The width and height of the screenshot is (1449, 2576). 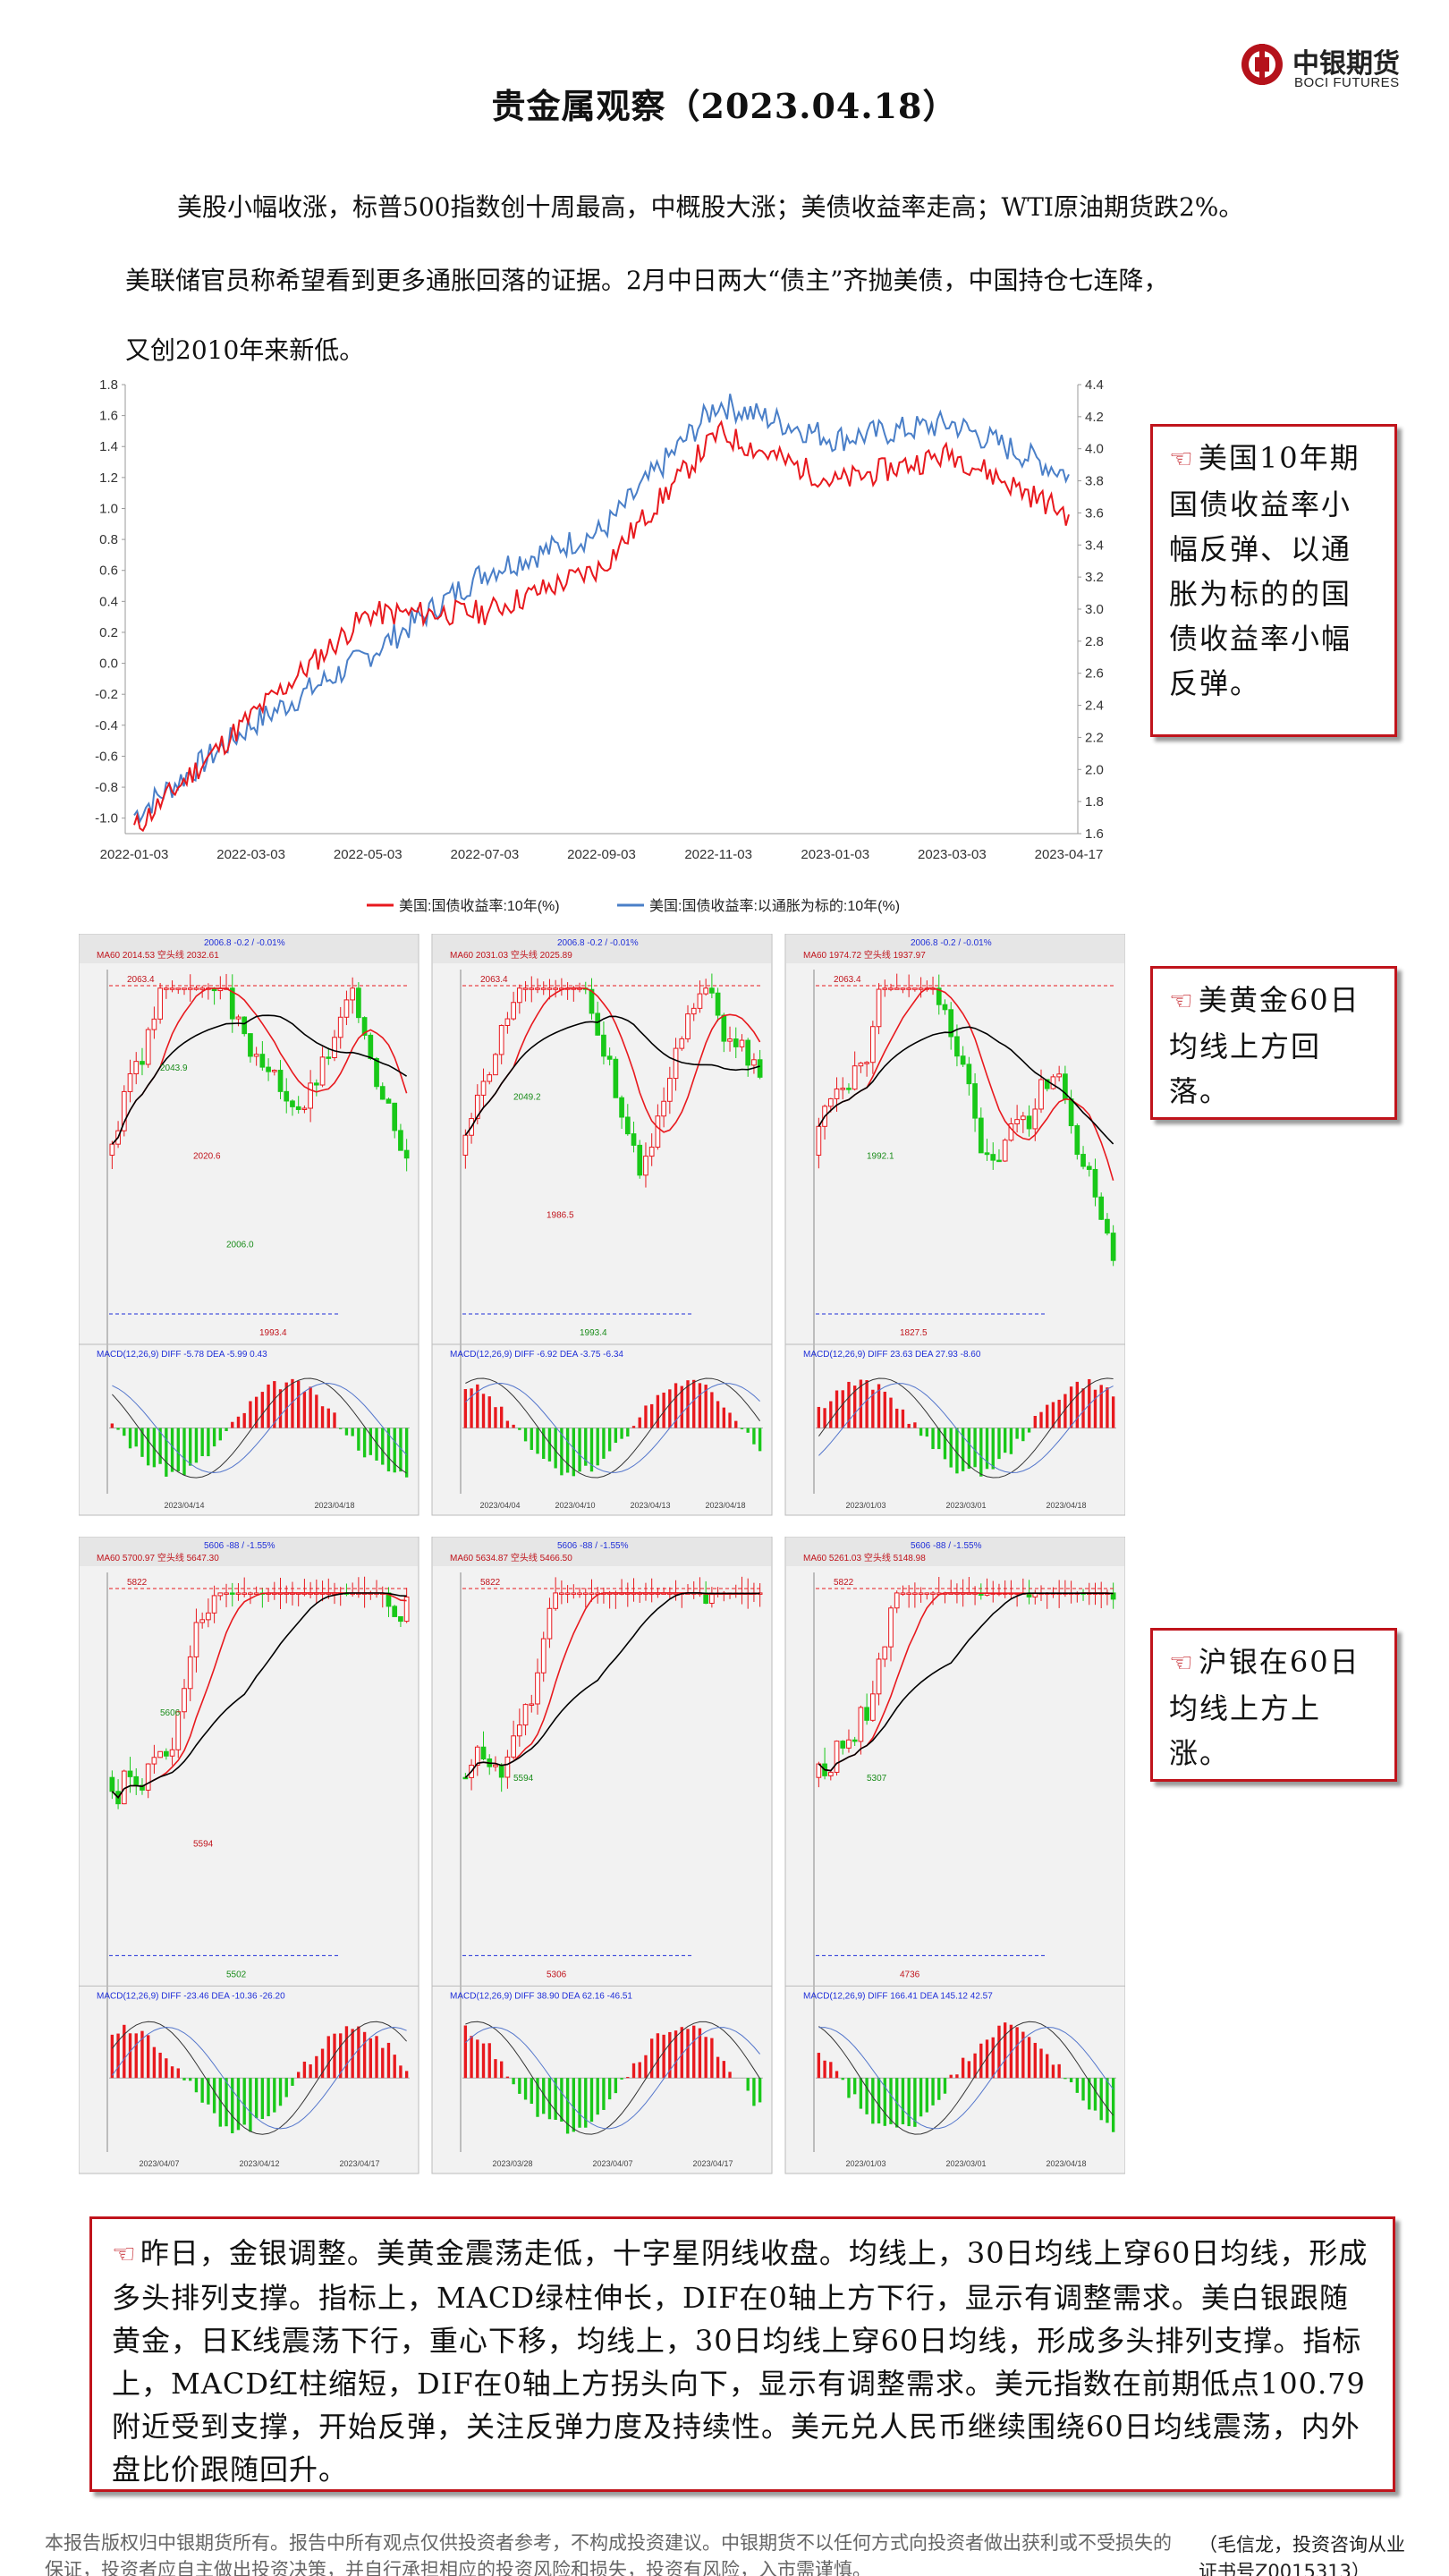 What do you see at coordinates (479, 906) in the screenshot?
I see `legend-label-nominal: 美国:国债收益率:10年(%)` at bounding box center [479, 906].